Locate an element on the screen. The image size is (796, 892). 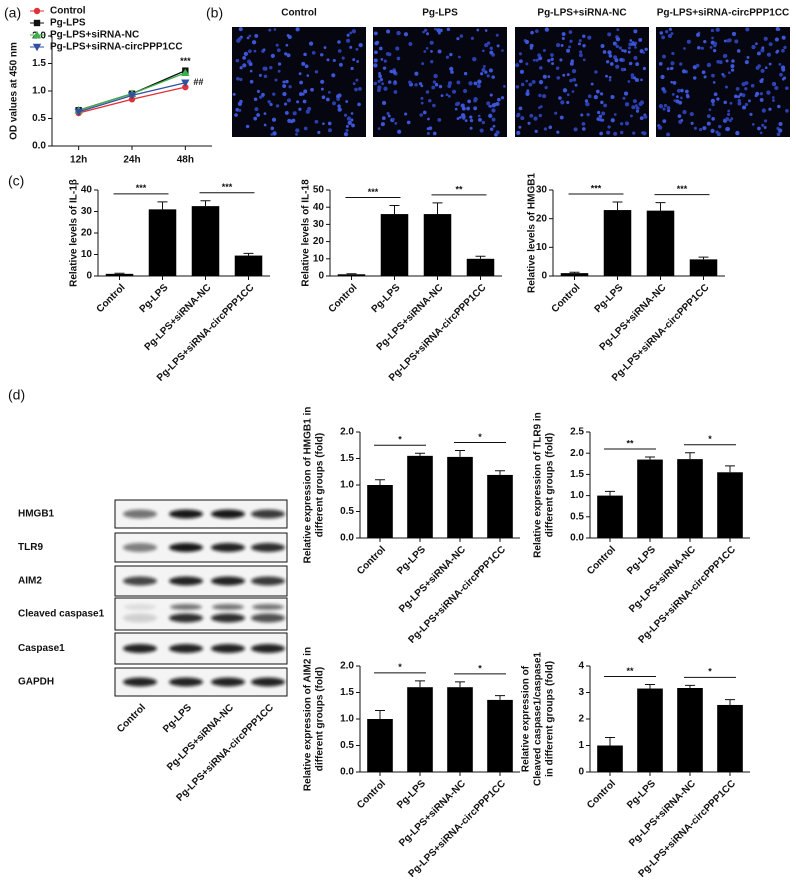
legend-label: Control is located at coordinates (68, 11).